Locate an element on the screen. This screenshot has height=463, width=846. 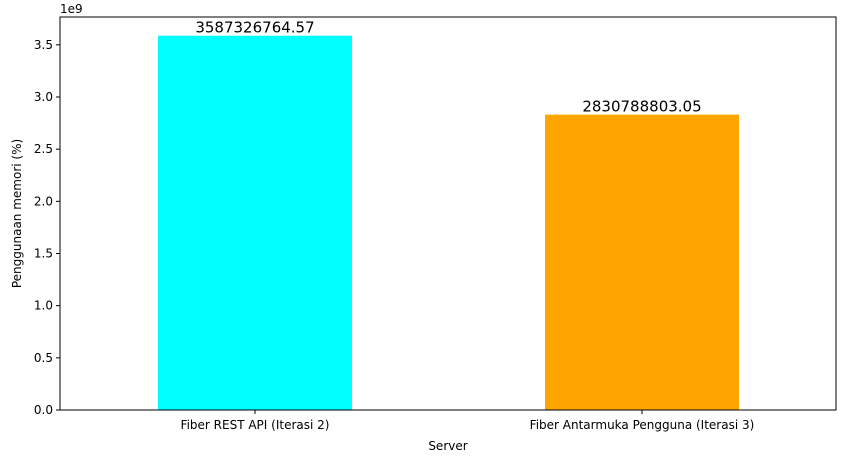
y-axis-offset-label: 1e9 is located at coordinates (71, 9).